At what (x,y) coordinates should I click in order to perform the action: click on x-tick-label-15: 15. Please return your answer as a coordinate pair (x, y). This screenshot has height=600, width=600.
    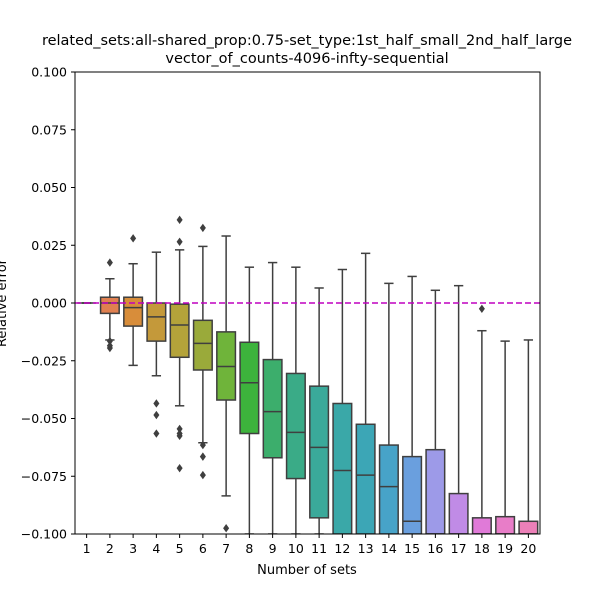
    Looking at the image, I should click on (412, 548).